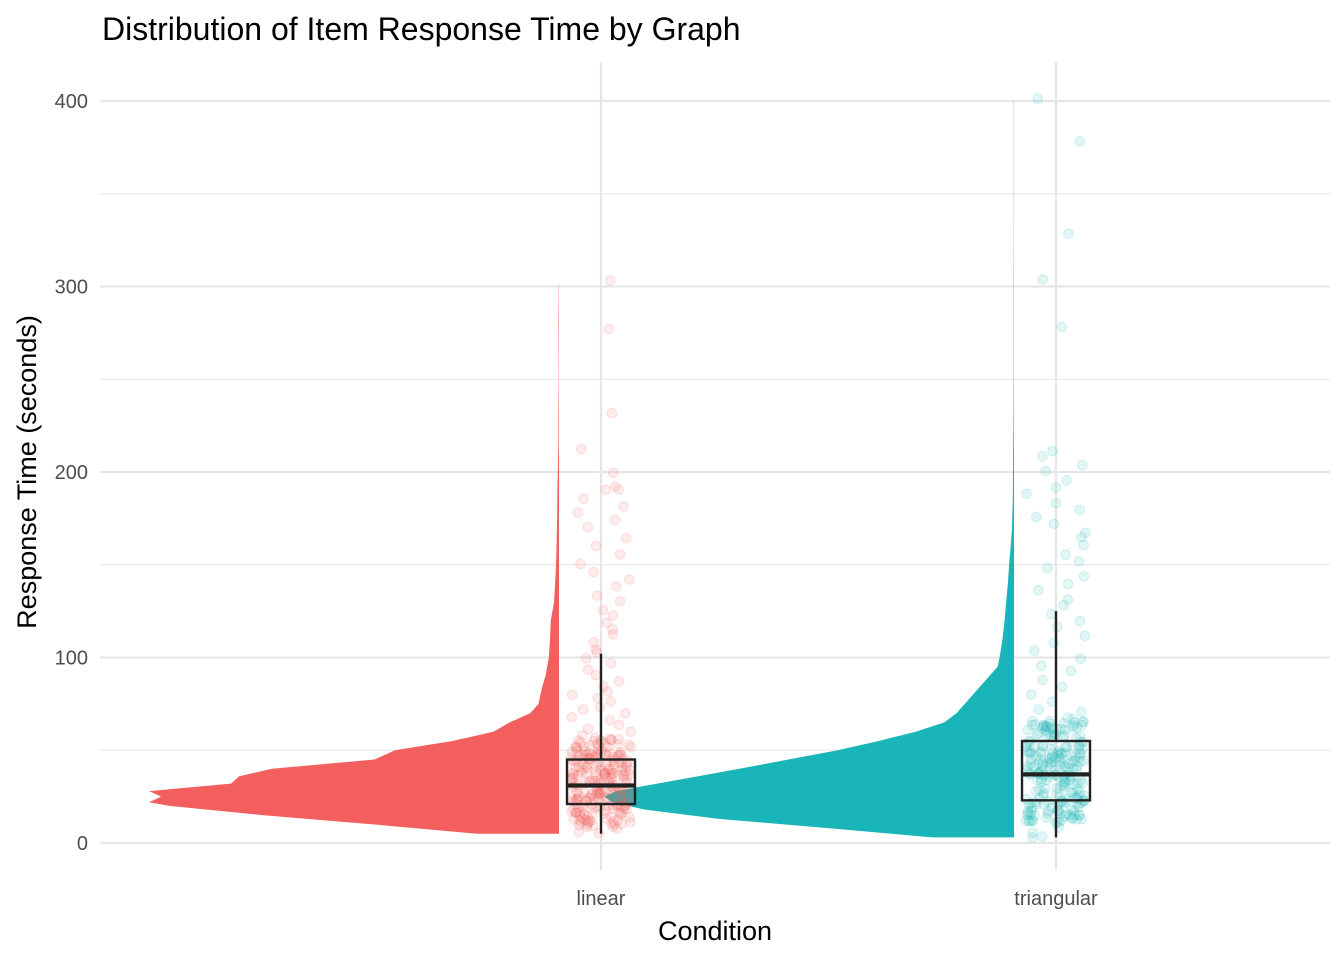 The width and height of the screenshot is (1344, 960). I want to click on x-axis-label: Condition, so click(715, 931).